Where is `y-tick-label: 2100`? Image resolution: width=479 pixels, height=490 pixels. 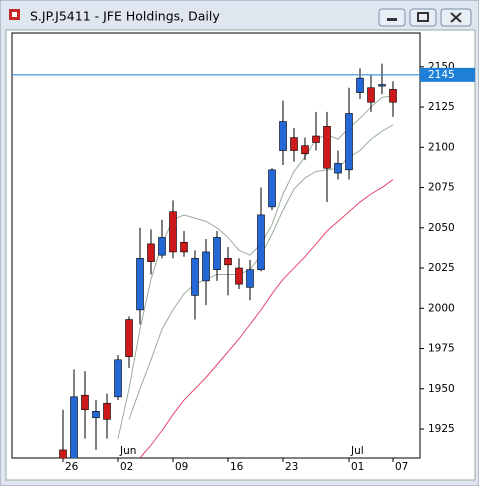
y-tick-label: 2100 is located at coordinates (441, 147).